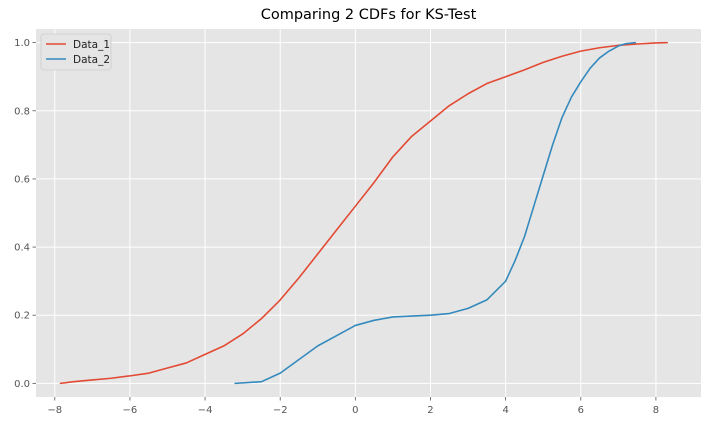  I want to click on y-tick-label: 0.0, so click(22, 384).